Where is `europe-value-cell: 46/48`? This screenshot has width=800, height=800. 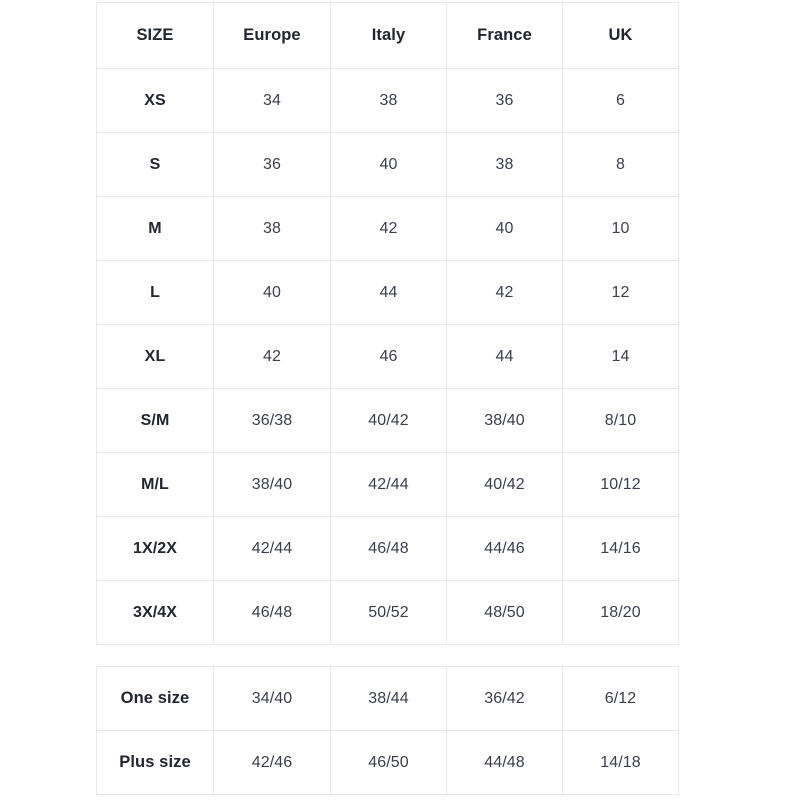 europe-value-cell: 46/48 is located at coordinates (272, 612).